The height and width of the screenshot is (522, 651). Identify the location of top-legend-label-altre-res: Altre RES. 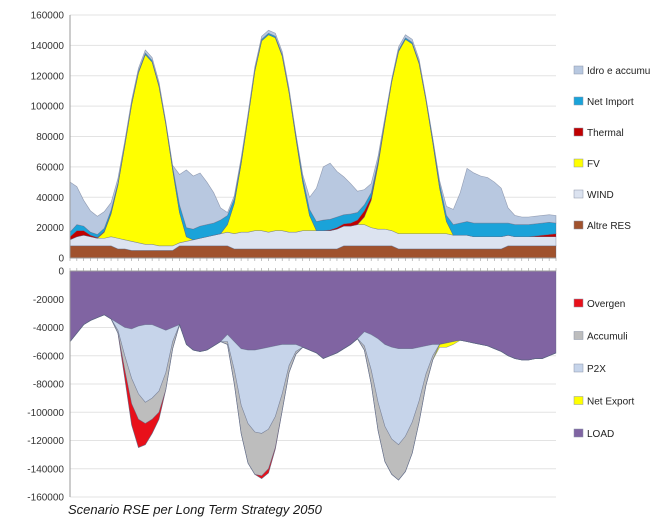
(609, 226).